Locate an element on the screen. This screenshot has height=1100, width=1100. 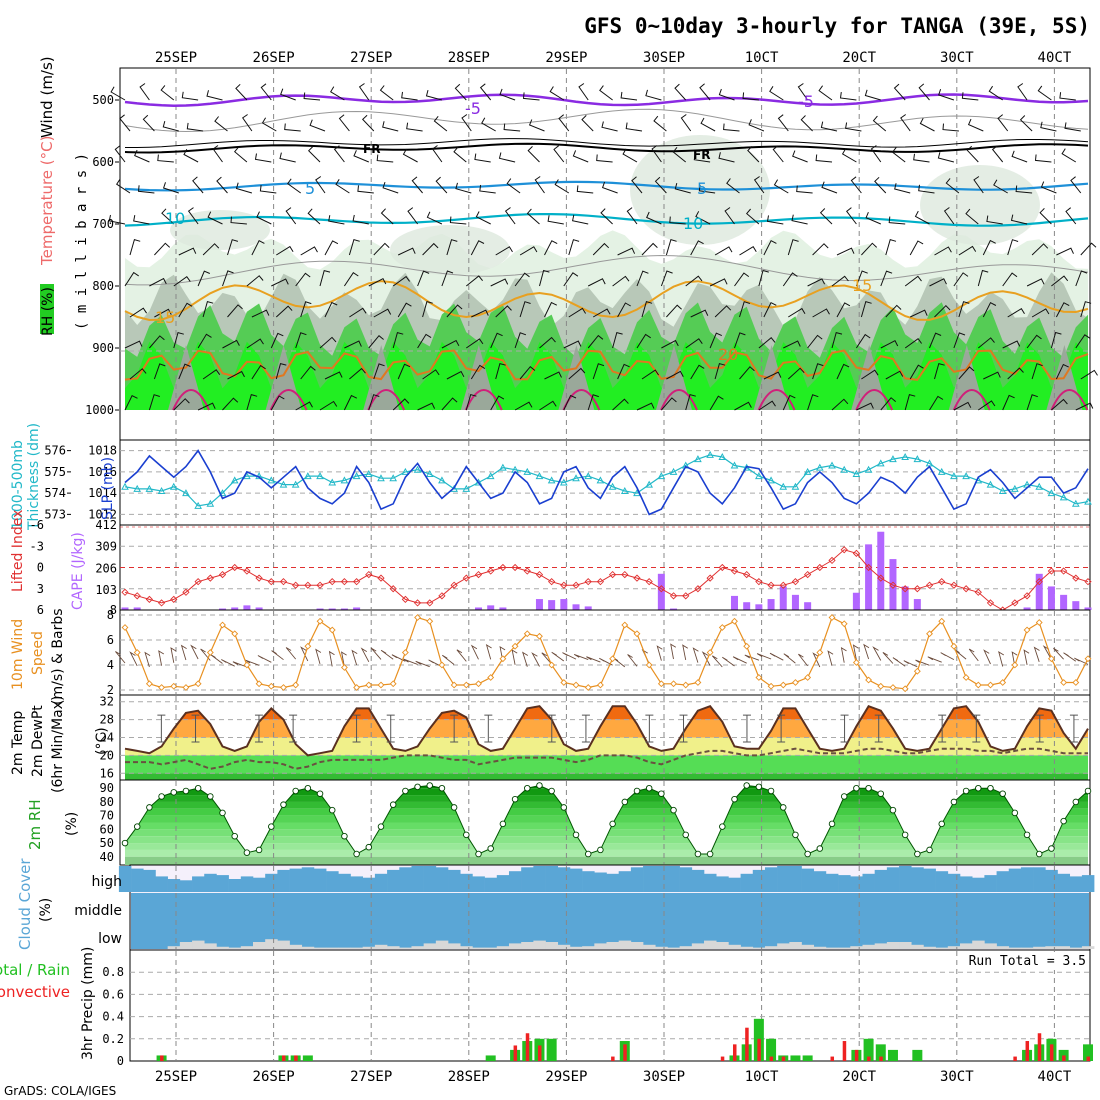
wind-grid is located at coordinates (605, 652).